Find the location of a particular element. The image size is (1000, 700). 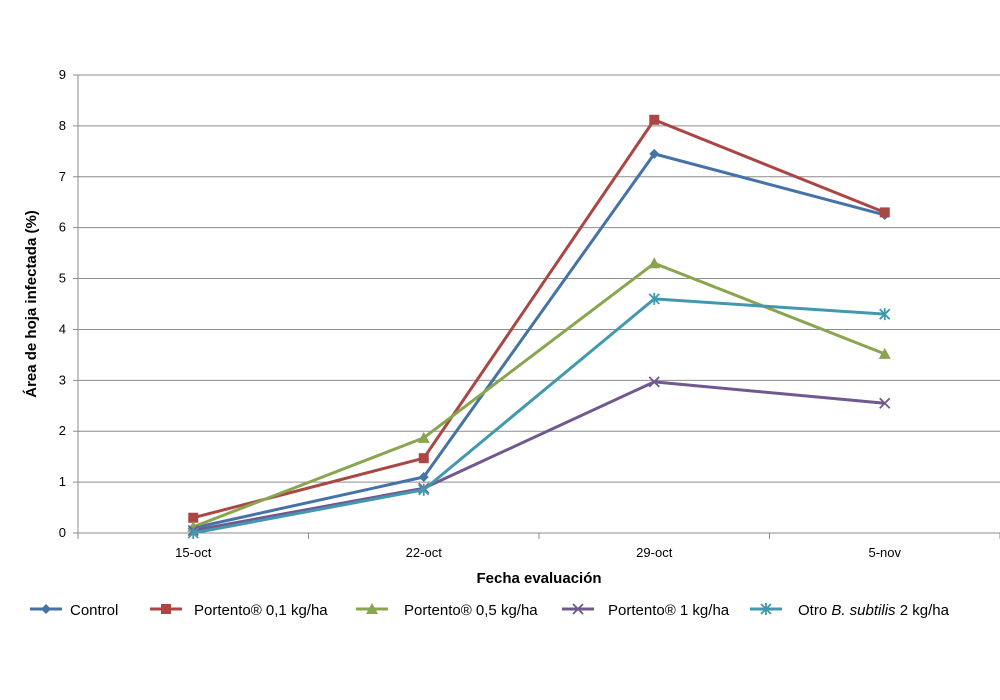

legend-label-part: Otro is located at coordinates (814, 610).